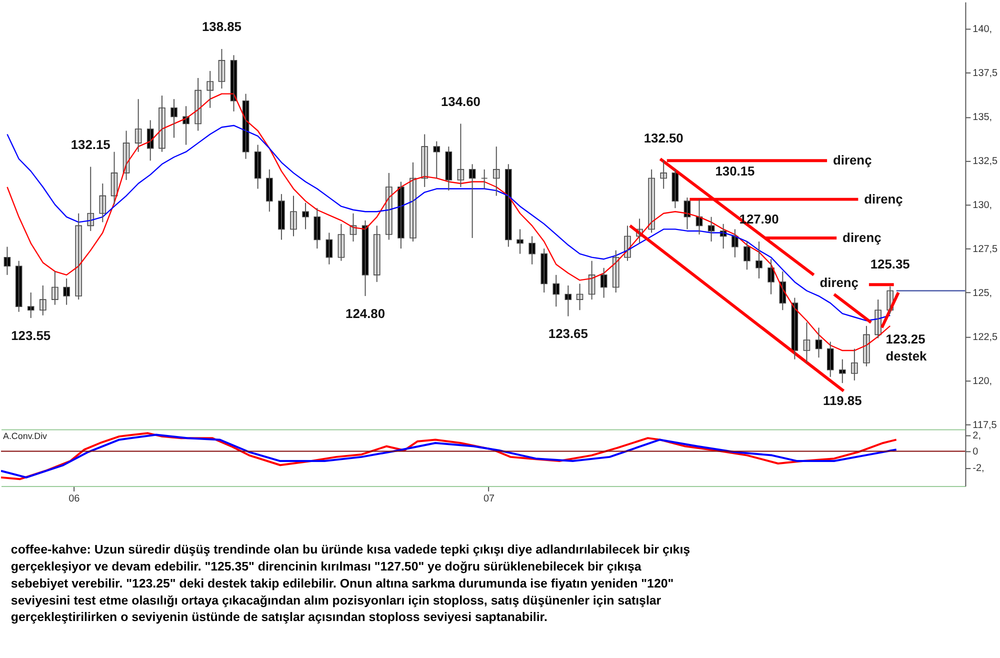 This screenshot has height=658, width=1000. I want to click on annotation: 123.65, so click(568, 334).